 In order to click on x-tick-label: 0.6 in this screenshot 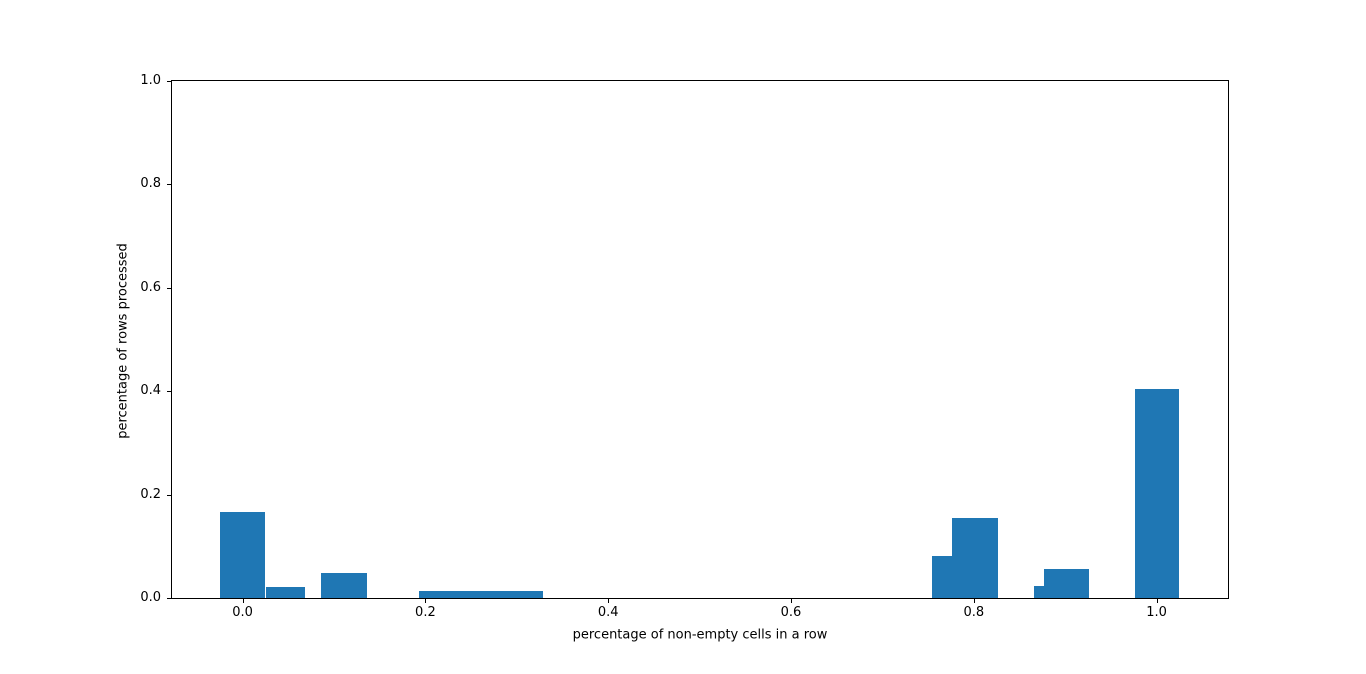, I will do `click(791, 612)`.